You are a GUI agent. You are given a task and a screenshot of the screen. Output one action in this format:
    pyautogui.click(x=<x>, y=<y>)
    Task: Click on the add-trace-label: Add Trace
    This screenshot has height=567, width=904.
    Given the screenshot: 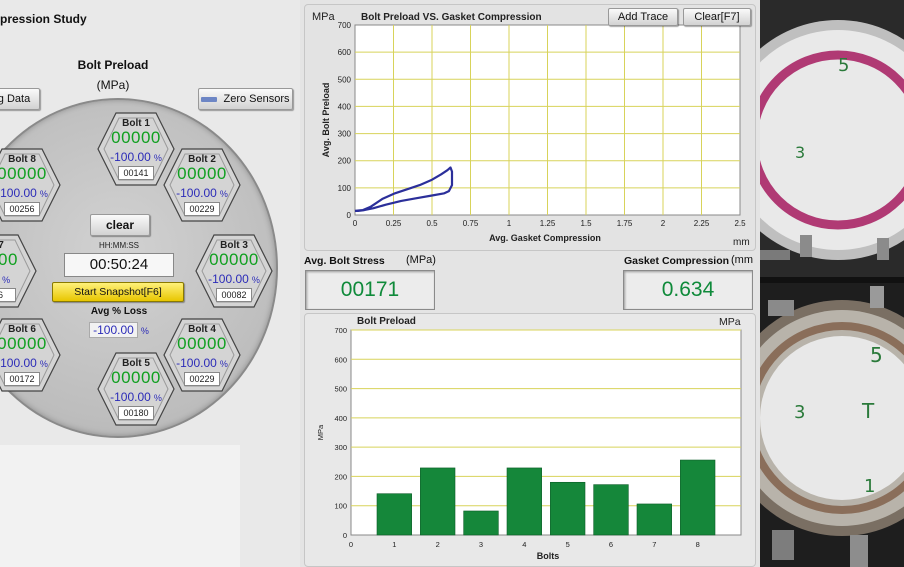 What is the action you would take?
    pyautogui.click(x=643, y=17)
    